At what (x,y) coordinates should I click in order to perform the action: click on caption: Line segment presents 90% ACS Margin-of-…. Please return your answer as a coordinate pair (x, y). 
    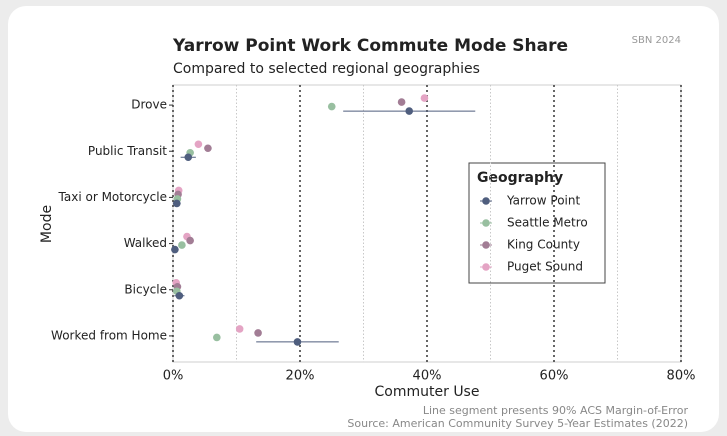
    Looking at the image, I should click on (556, 410).